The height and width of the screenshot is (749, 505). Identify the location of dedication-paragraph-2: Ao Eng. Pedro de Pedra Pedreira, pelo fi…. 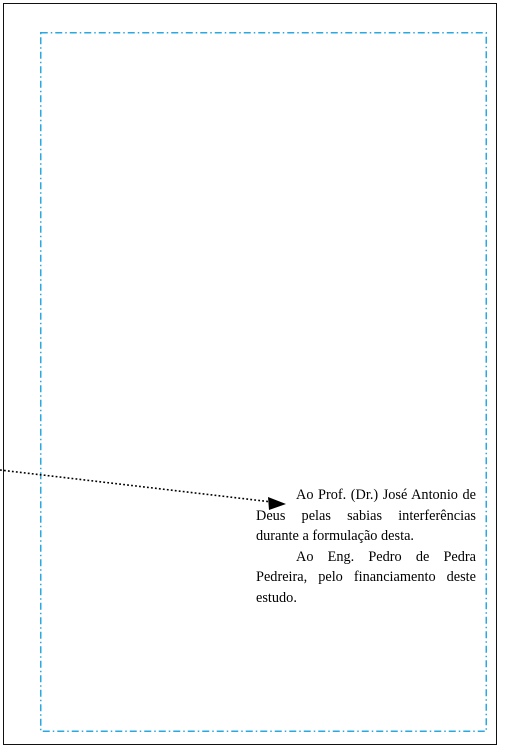
(366, 577).